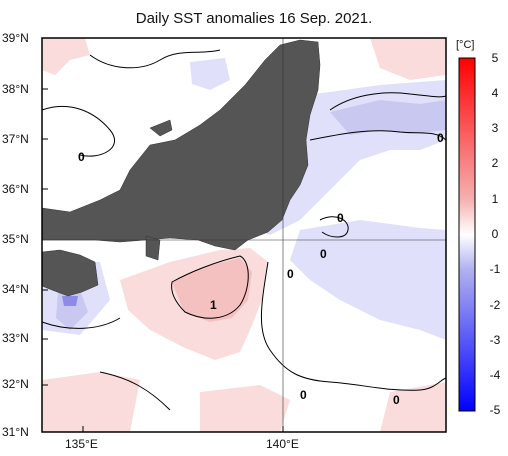 The image size is (508, 456). I want to click on lat-label: 33°N, so click(15, 338).